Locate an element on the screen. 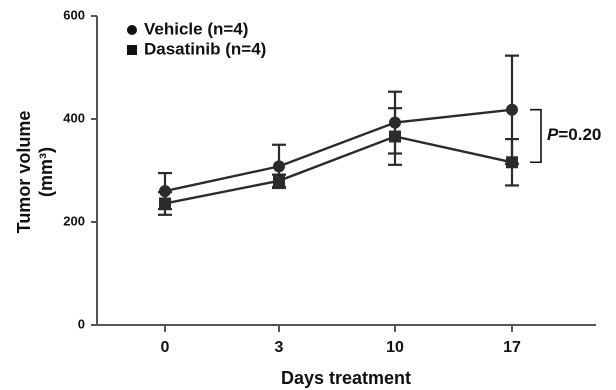 This screenshot has height=390, width=616. legend-circle-marker is located at coordinates (132, 30).